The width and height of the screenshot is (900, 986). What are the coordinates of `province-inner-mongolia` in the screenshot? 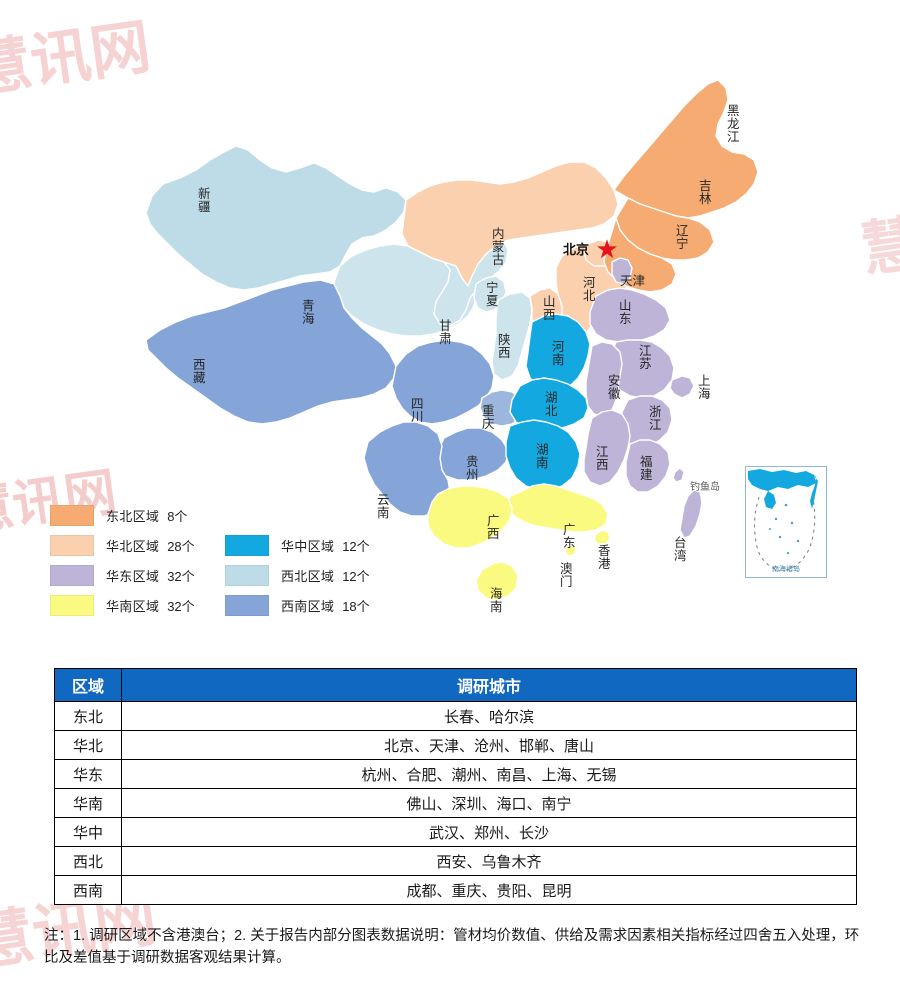 It's located at (510, 224).